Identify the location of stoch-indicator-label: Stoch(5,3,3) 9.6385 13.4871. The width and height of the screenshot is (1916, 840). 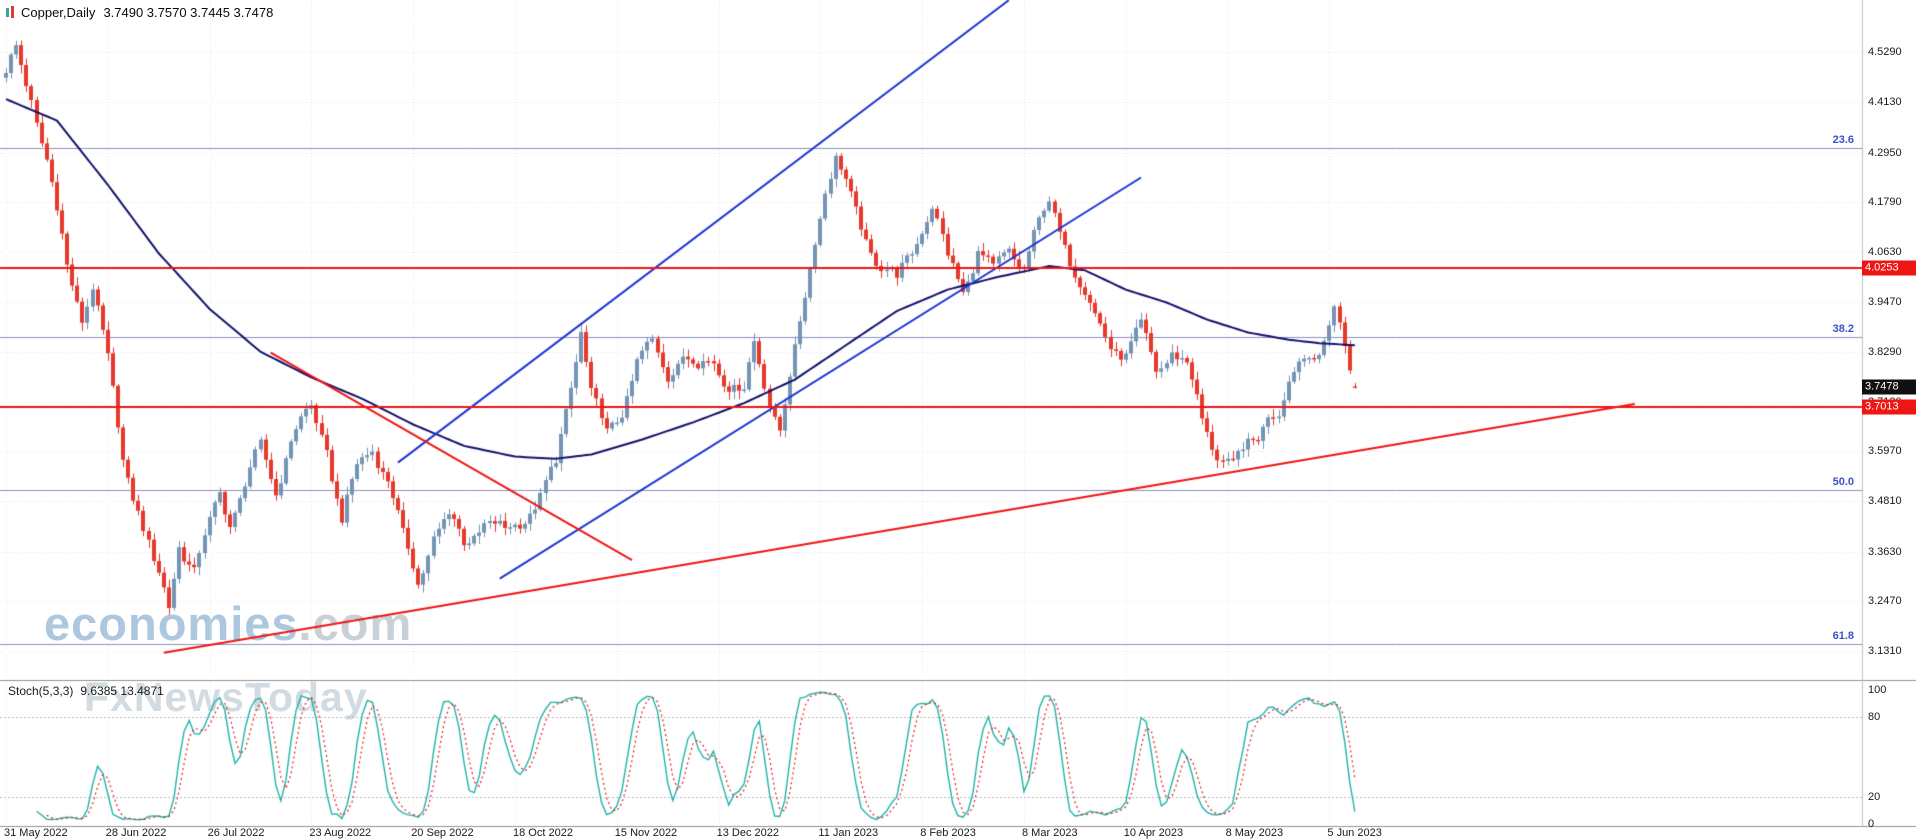
(86, 691).